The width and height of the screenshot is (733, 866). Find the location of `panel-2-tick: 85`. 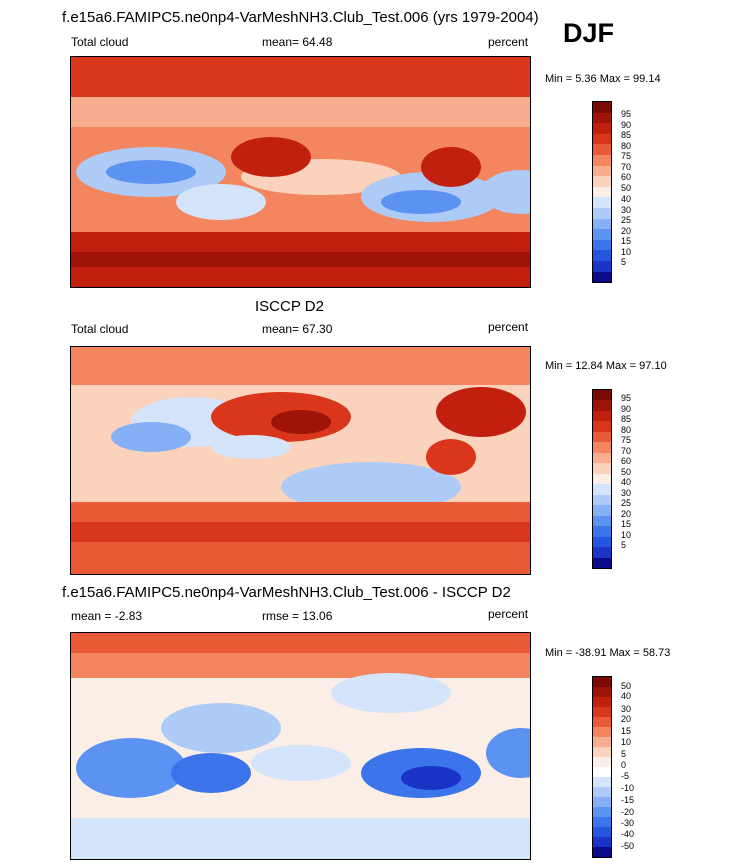

panel-2-tick: 85 is located at coordinates (626, 419).